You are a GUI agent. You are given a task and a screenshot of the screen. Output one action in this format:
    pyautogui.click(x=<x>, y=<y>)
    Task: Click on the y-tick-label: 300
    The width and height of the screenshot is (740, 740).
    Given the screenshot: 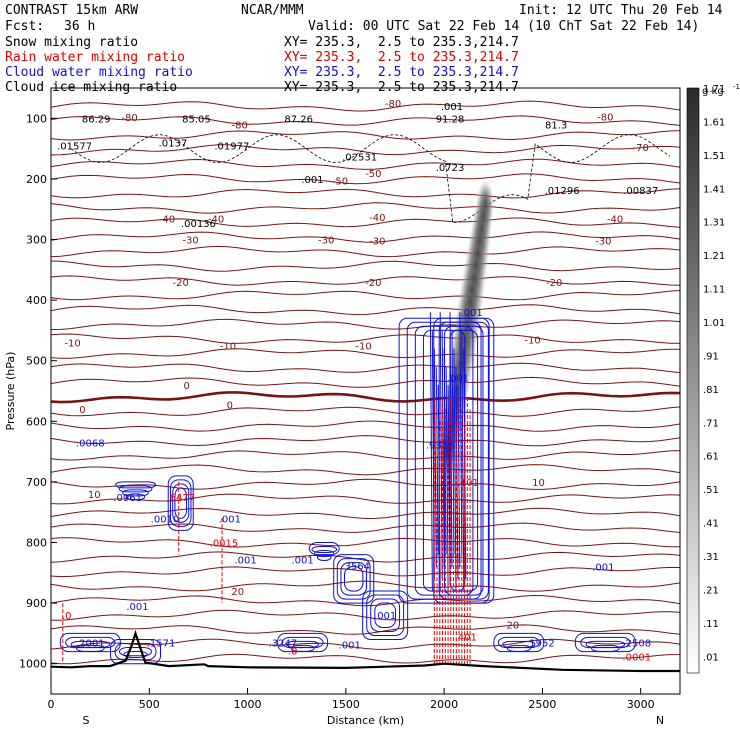 What is the action you would take?
    pyautogui.click(x=36, y=240)
    